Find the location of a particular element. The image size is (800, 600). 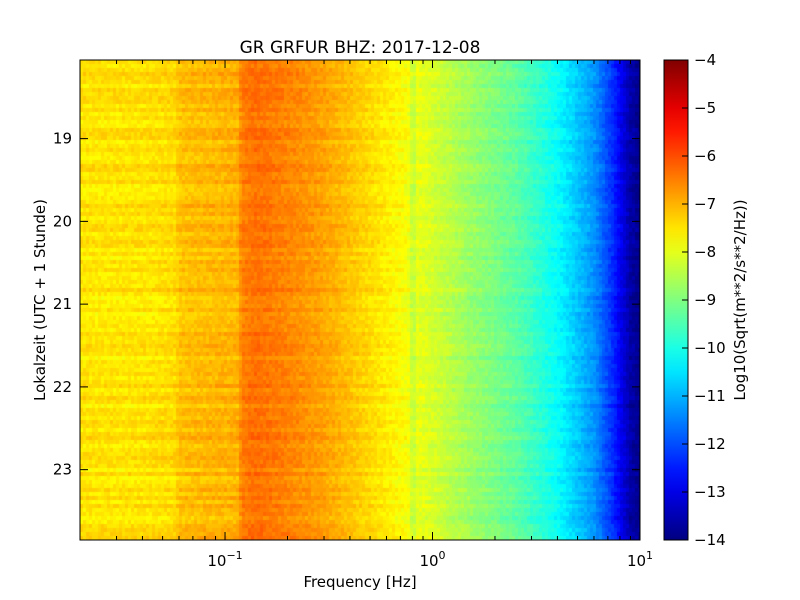

colorbar-tick-label: −12 is located at coordinates (710, 444).